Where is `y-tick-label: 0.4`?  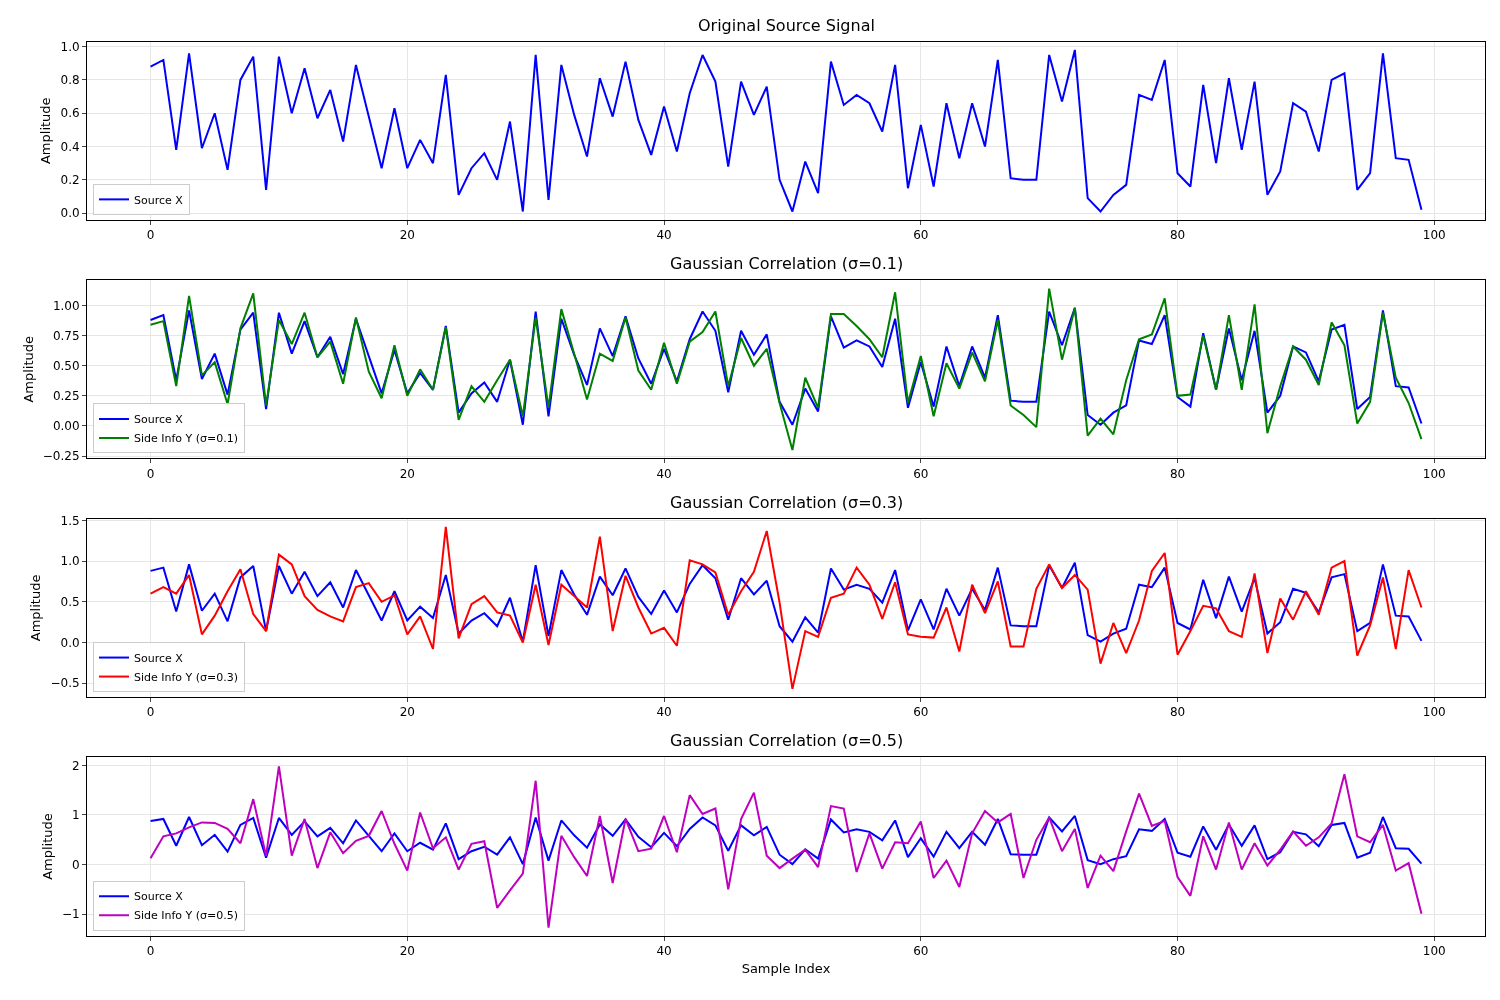
y-tick-label: 0.4 is located at coordinates (70, 146).